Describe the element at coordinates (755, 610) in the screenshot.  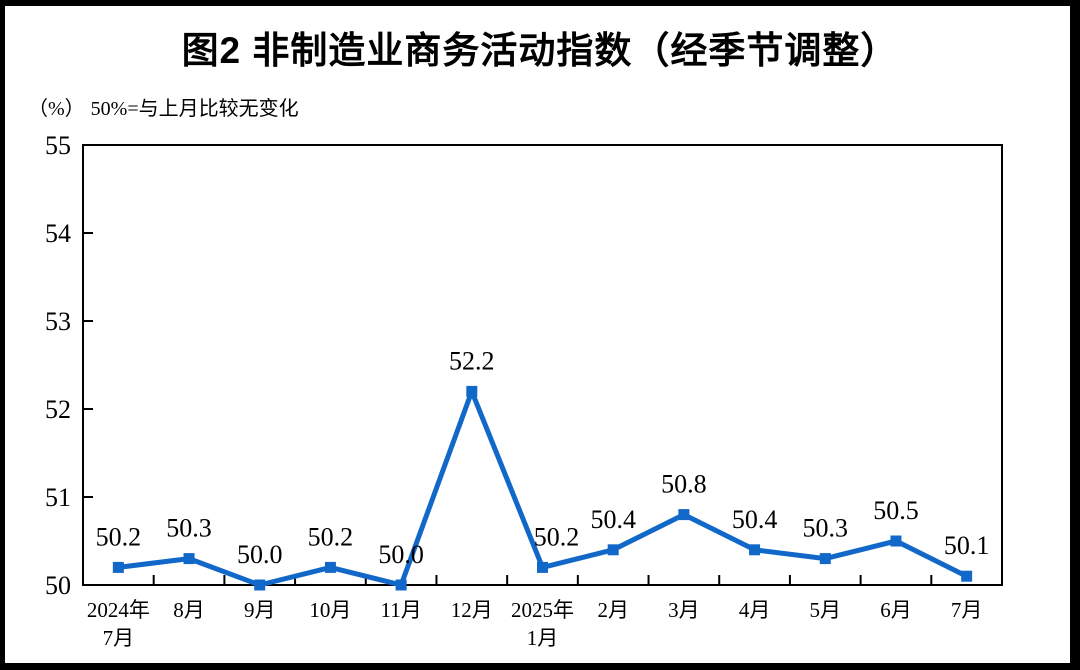
I see `x-axis-label: 4月` at that location.